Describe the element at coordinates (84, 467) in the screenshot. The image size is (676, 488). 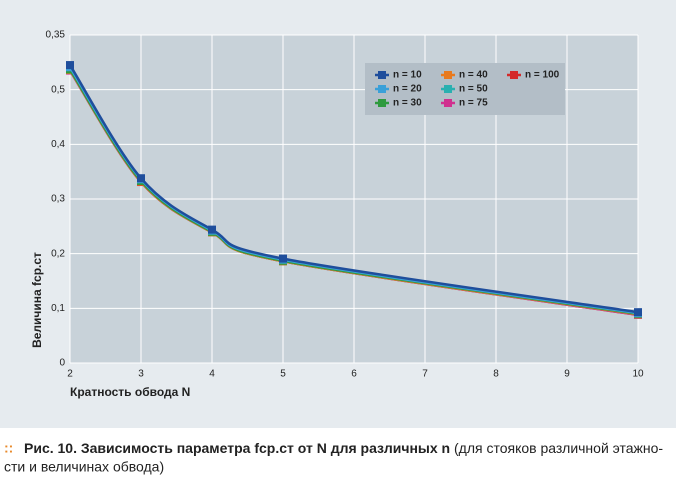
I see `caption-text: сти и величинах обвода)` at that location.